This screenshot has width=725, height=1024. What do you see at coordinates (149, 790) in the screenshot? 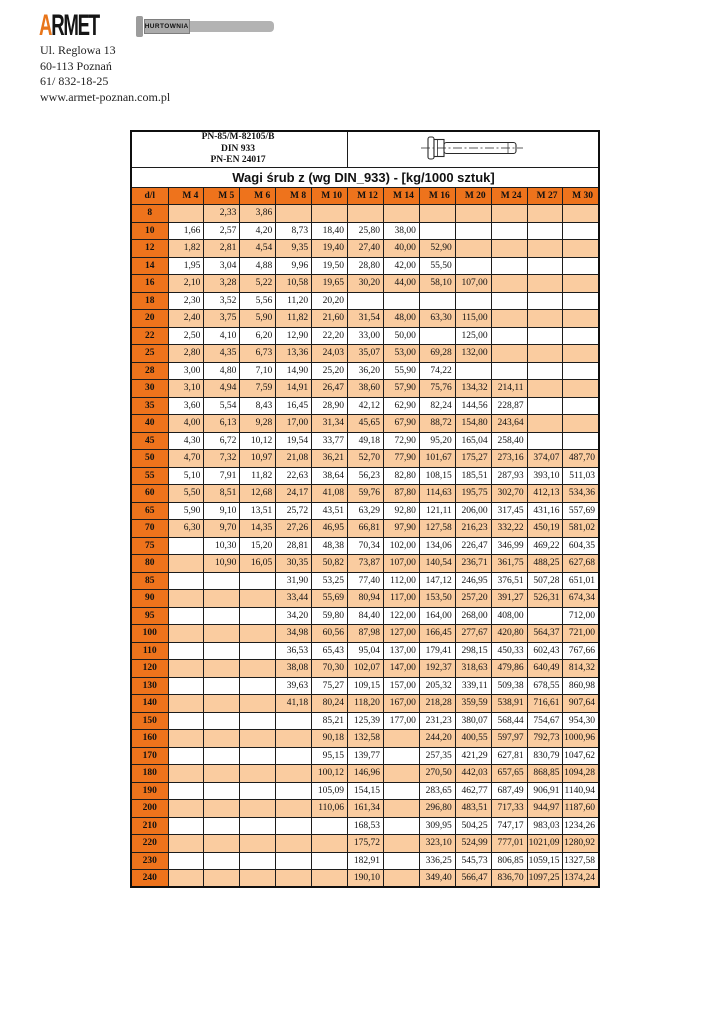
I see `row-label: 190` at bounding box center [149, 790].